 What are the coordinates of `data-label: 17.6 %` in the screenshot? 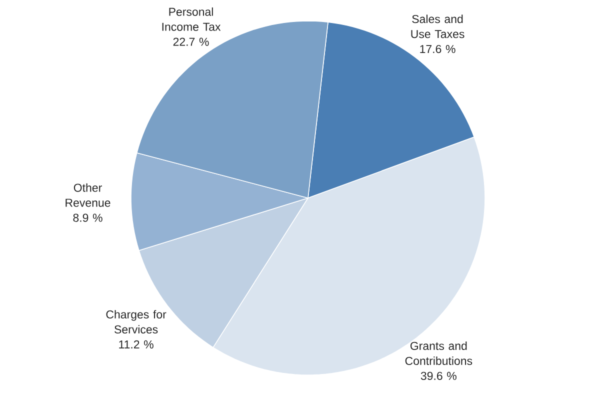 It's located at (438, 49).